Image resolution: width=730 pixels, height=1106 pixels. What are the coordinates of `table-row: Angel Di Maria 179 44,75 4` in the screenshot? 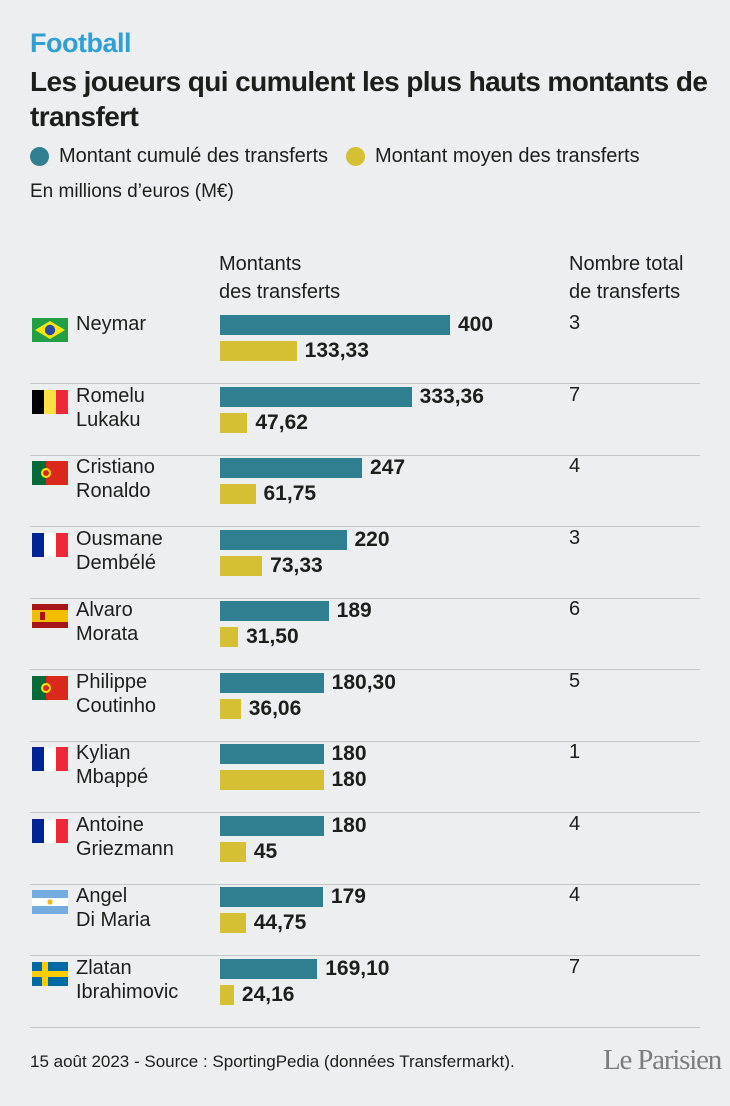 It's located at (365, 920).